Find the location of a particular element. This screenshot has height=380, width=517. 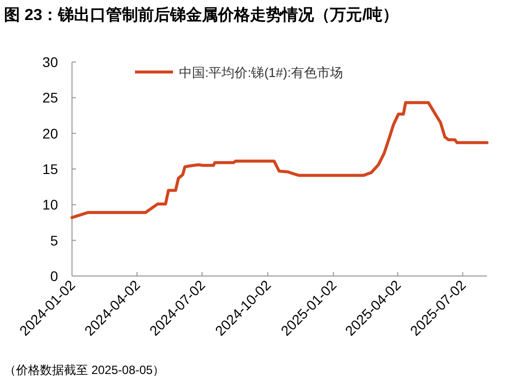

legend: 中国:平均价:锑(1#):有色市场 is located at coordinates (239, 72).